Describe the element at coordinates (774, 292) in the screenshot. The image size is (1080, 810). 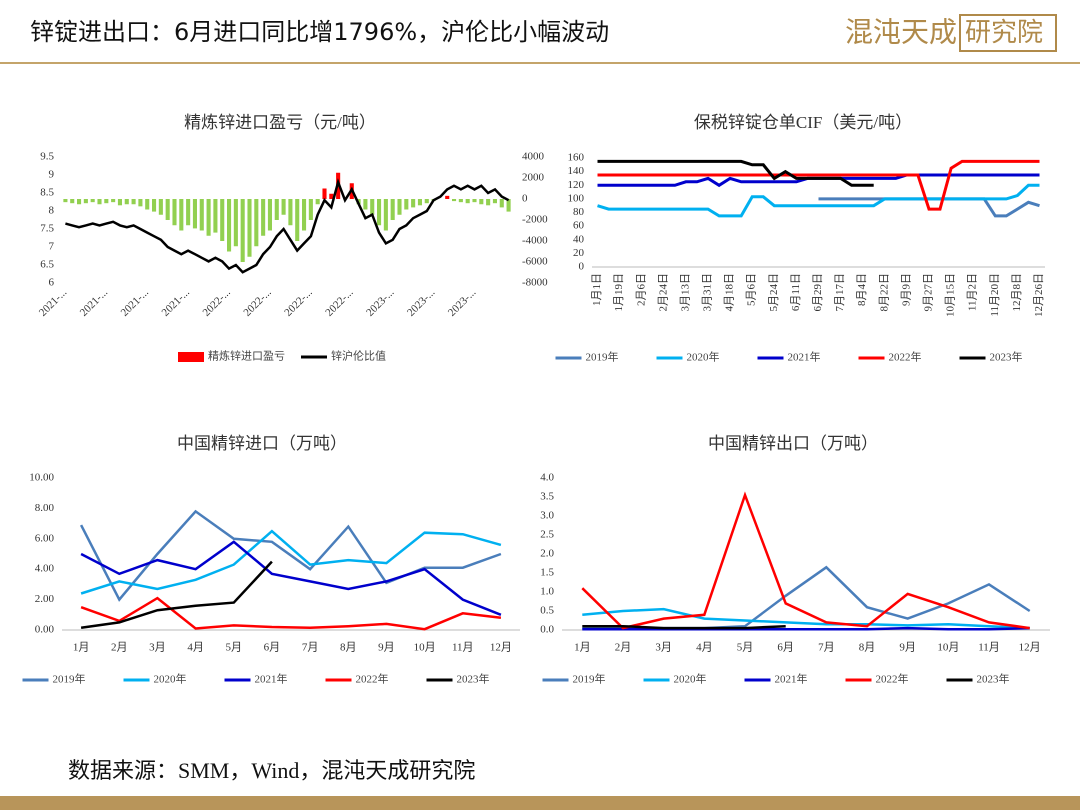
I see `x-tick-label: 5月24日` at that location.